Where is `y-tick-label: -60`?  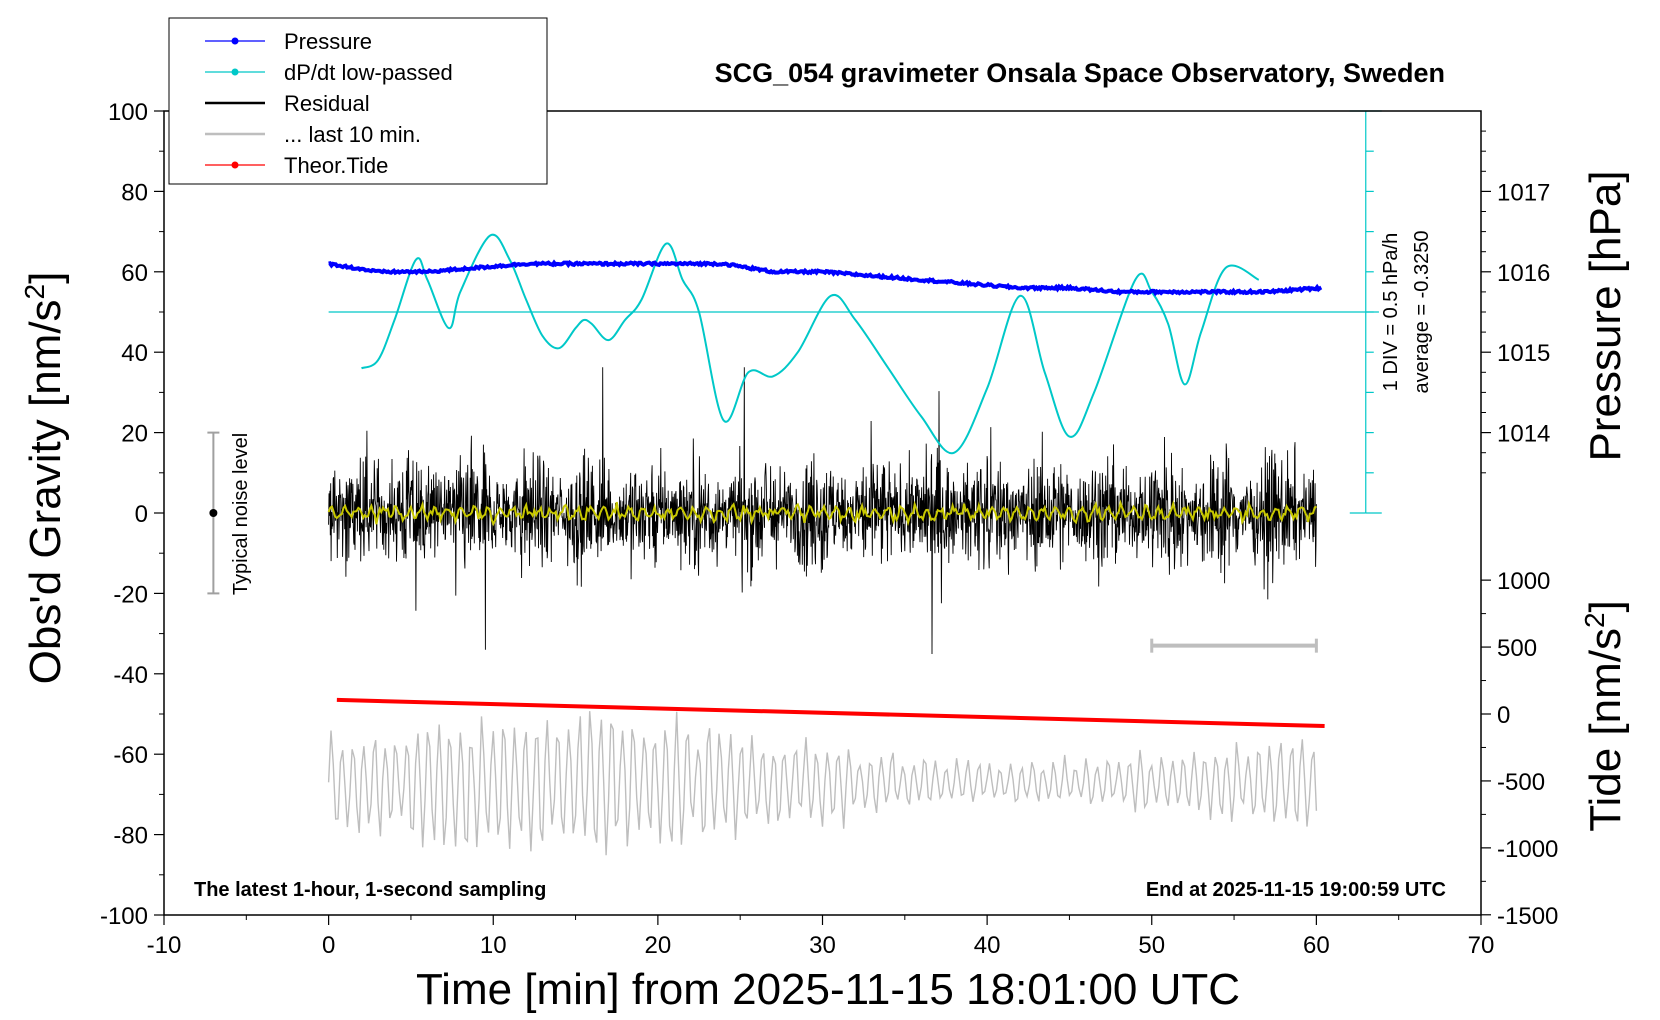 y-tick-label: -60 is located at coordinates (130, 755).